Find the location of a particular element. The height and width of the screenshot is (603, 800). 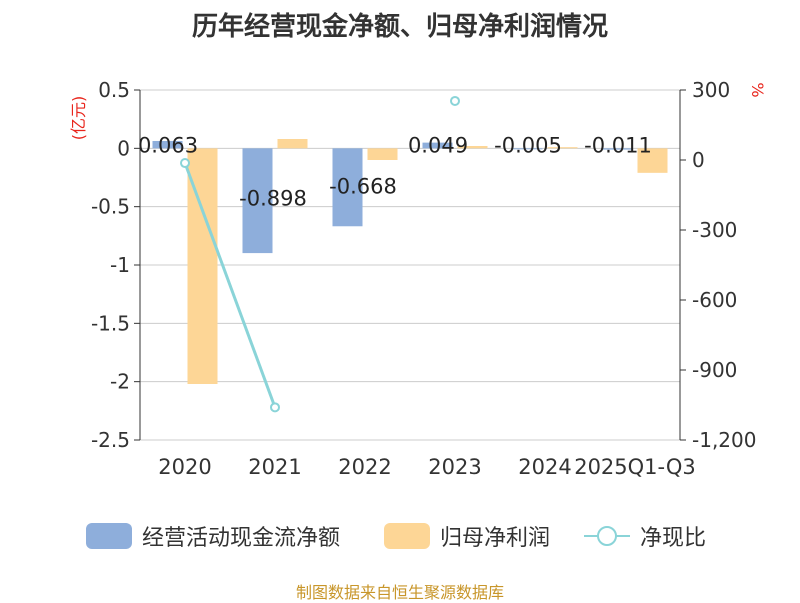

legend-label-cashflow: 经营活动现金流净额 is located at coordinates (241, 538).